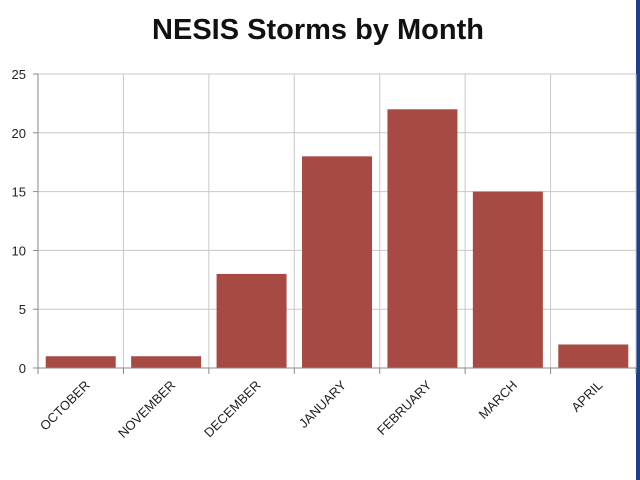 The image size is (640, 480). What do you see at coordinates (65, 406) in the screenshot?
I see `x-tick-label: OCTOBER` at bounding box center [65, 406].